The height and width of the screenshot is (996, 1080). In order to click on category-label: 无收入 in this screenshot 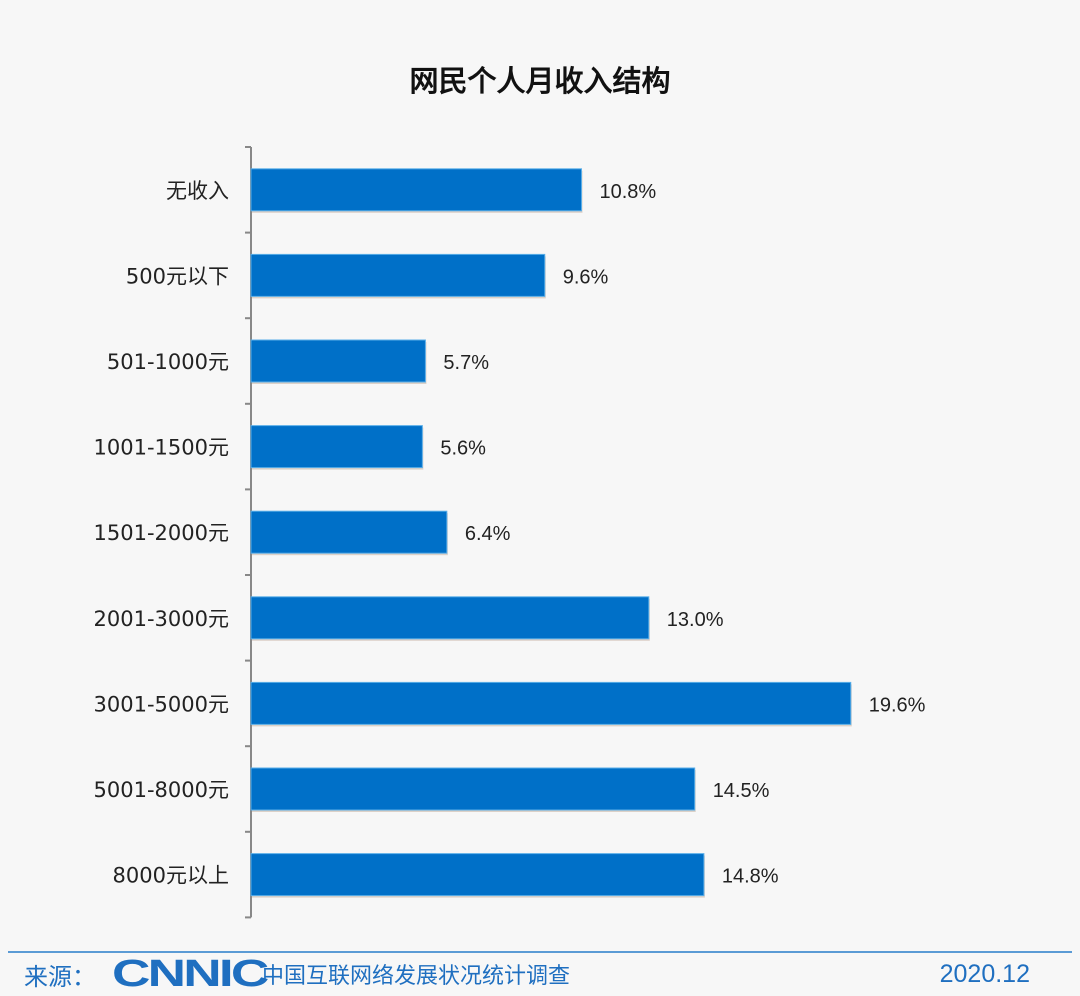, I will do `click(197, 191)`.